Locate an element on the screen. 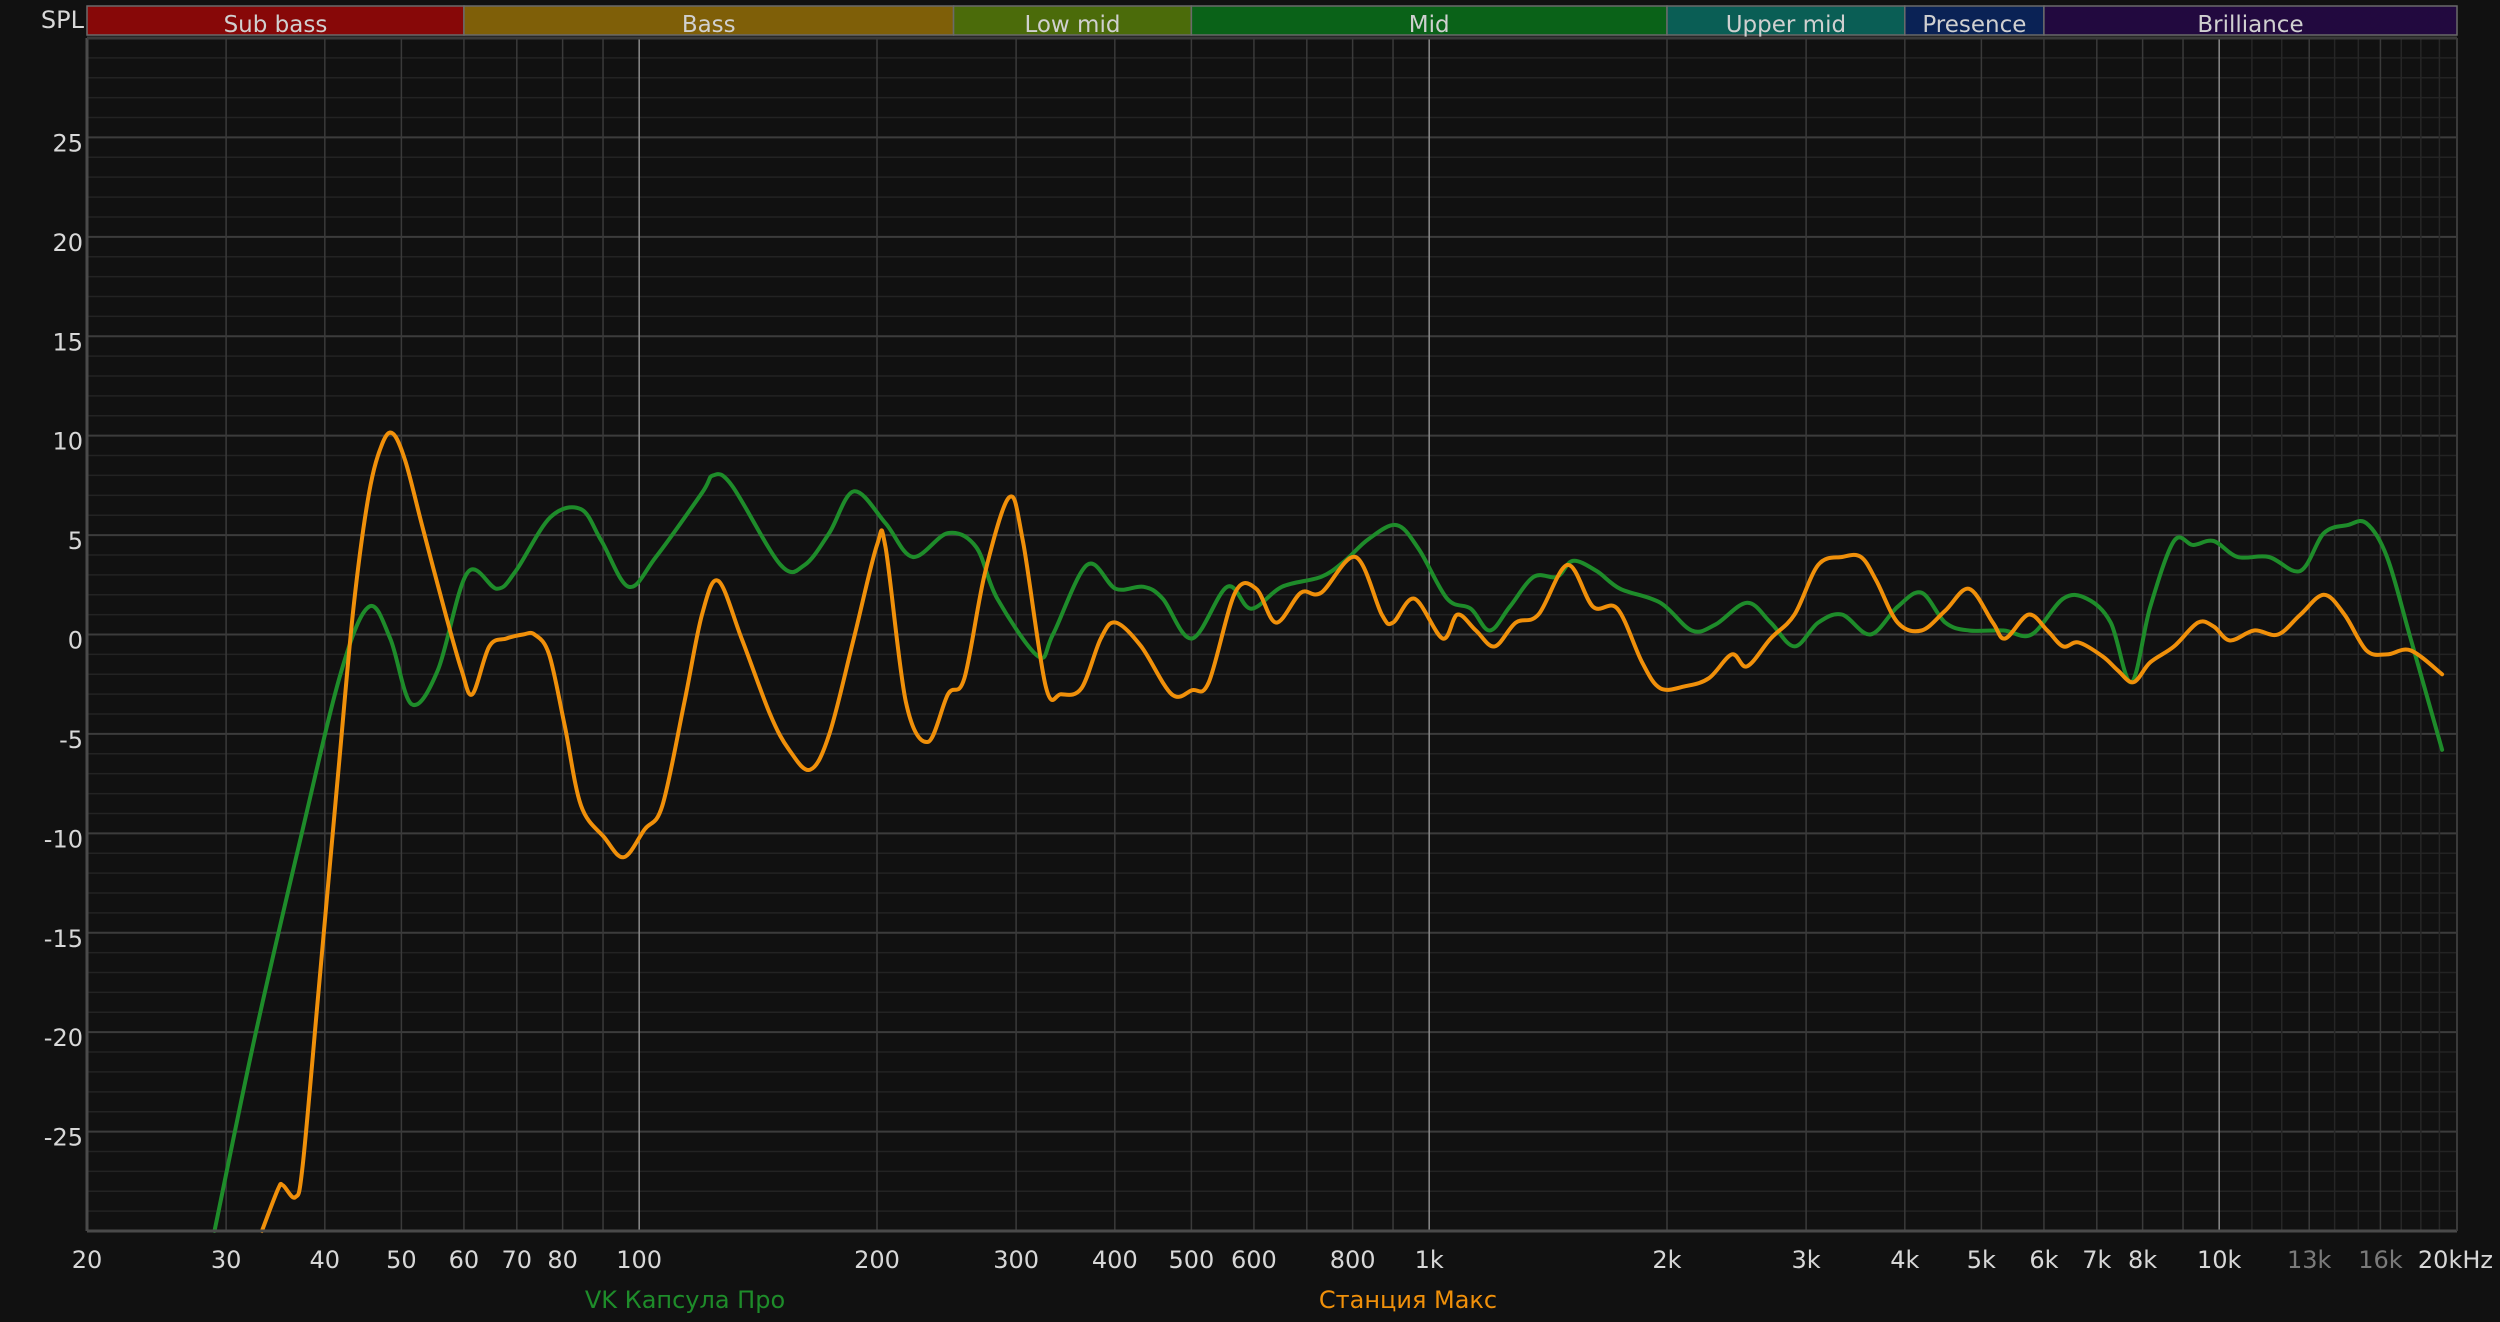 This screenshot has height=1322, width=2500. x-tick-label: 50 is located at coordinates (401, 1260).